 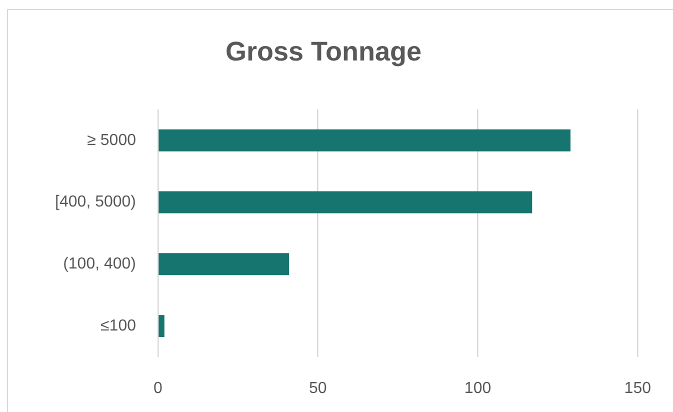 I want to click on y-tick-label: ≥ 5000, so click(x=111, y=140).